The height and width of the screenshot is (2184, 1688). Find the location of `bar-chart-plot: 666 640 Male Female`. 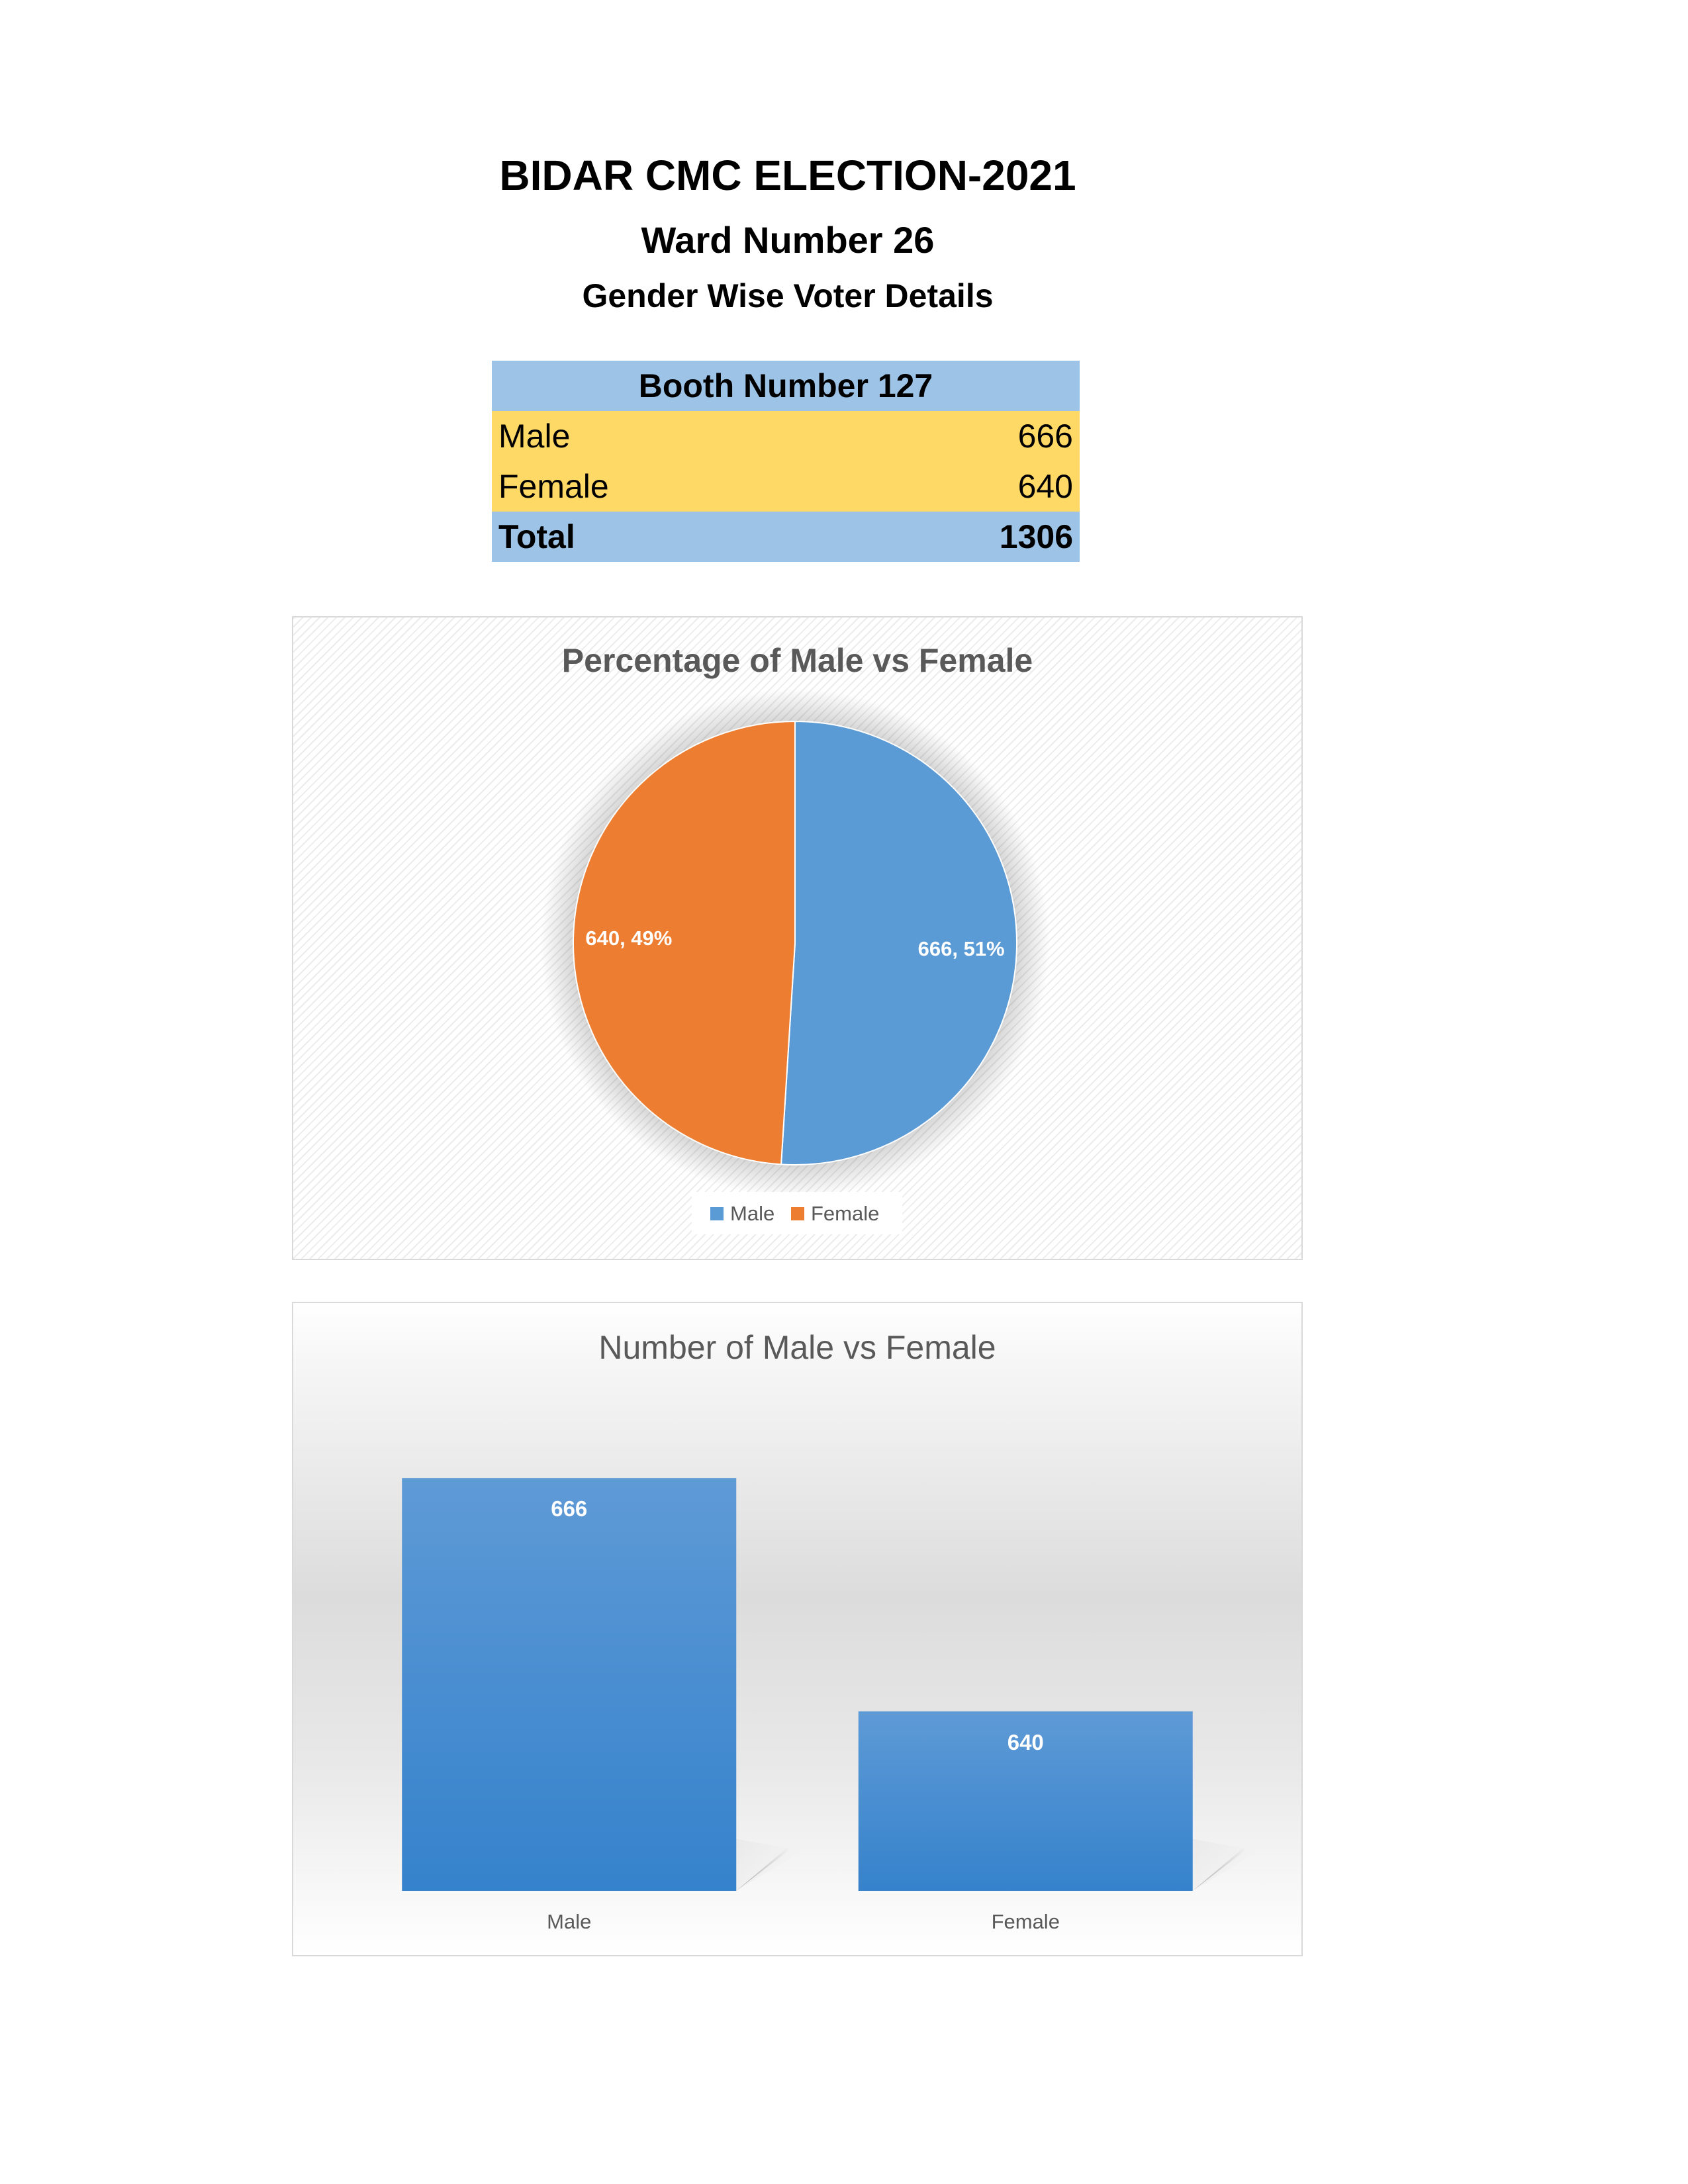

bar-chart-plot: 666 640 Male Female is located at coordinates (830, 1706).